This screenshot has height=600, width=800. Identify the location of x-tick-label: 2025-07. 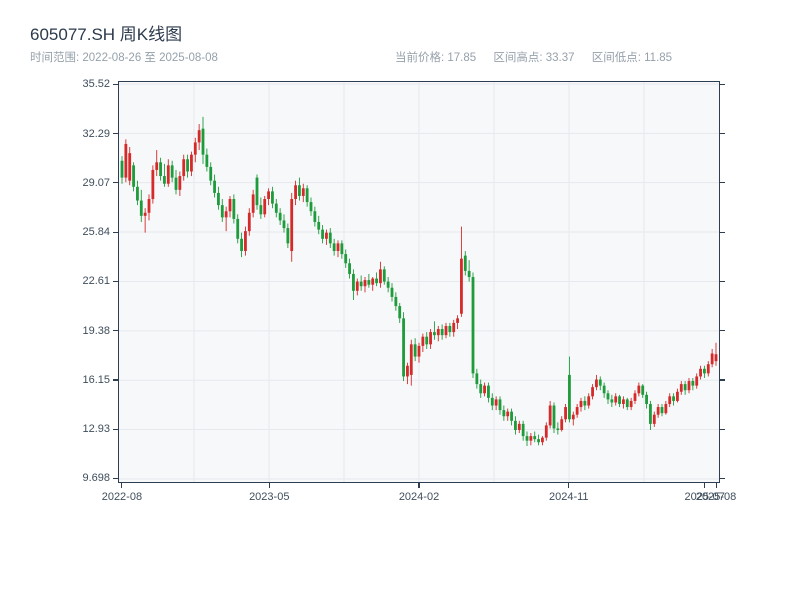
(704, 497).